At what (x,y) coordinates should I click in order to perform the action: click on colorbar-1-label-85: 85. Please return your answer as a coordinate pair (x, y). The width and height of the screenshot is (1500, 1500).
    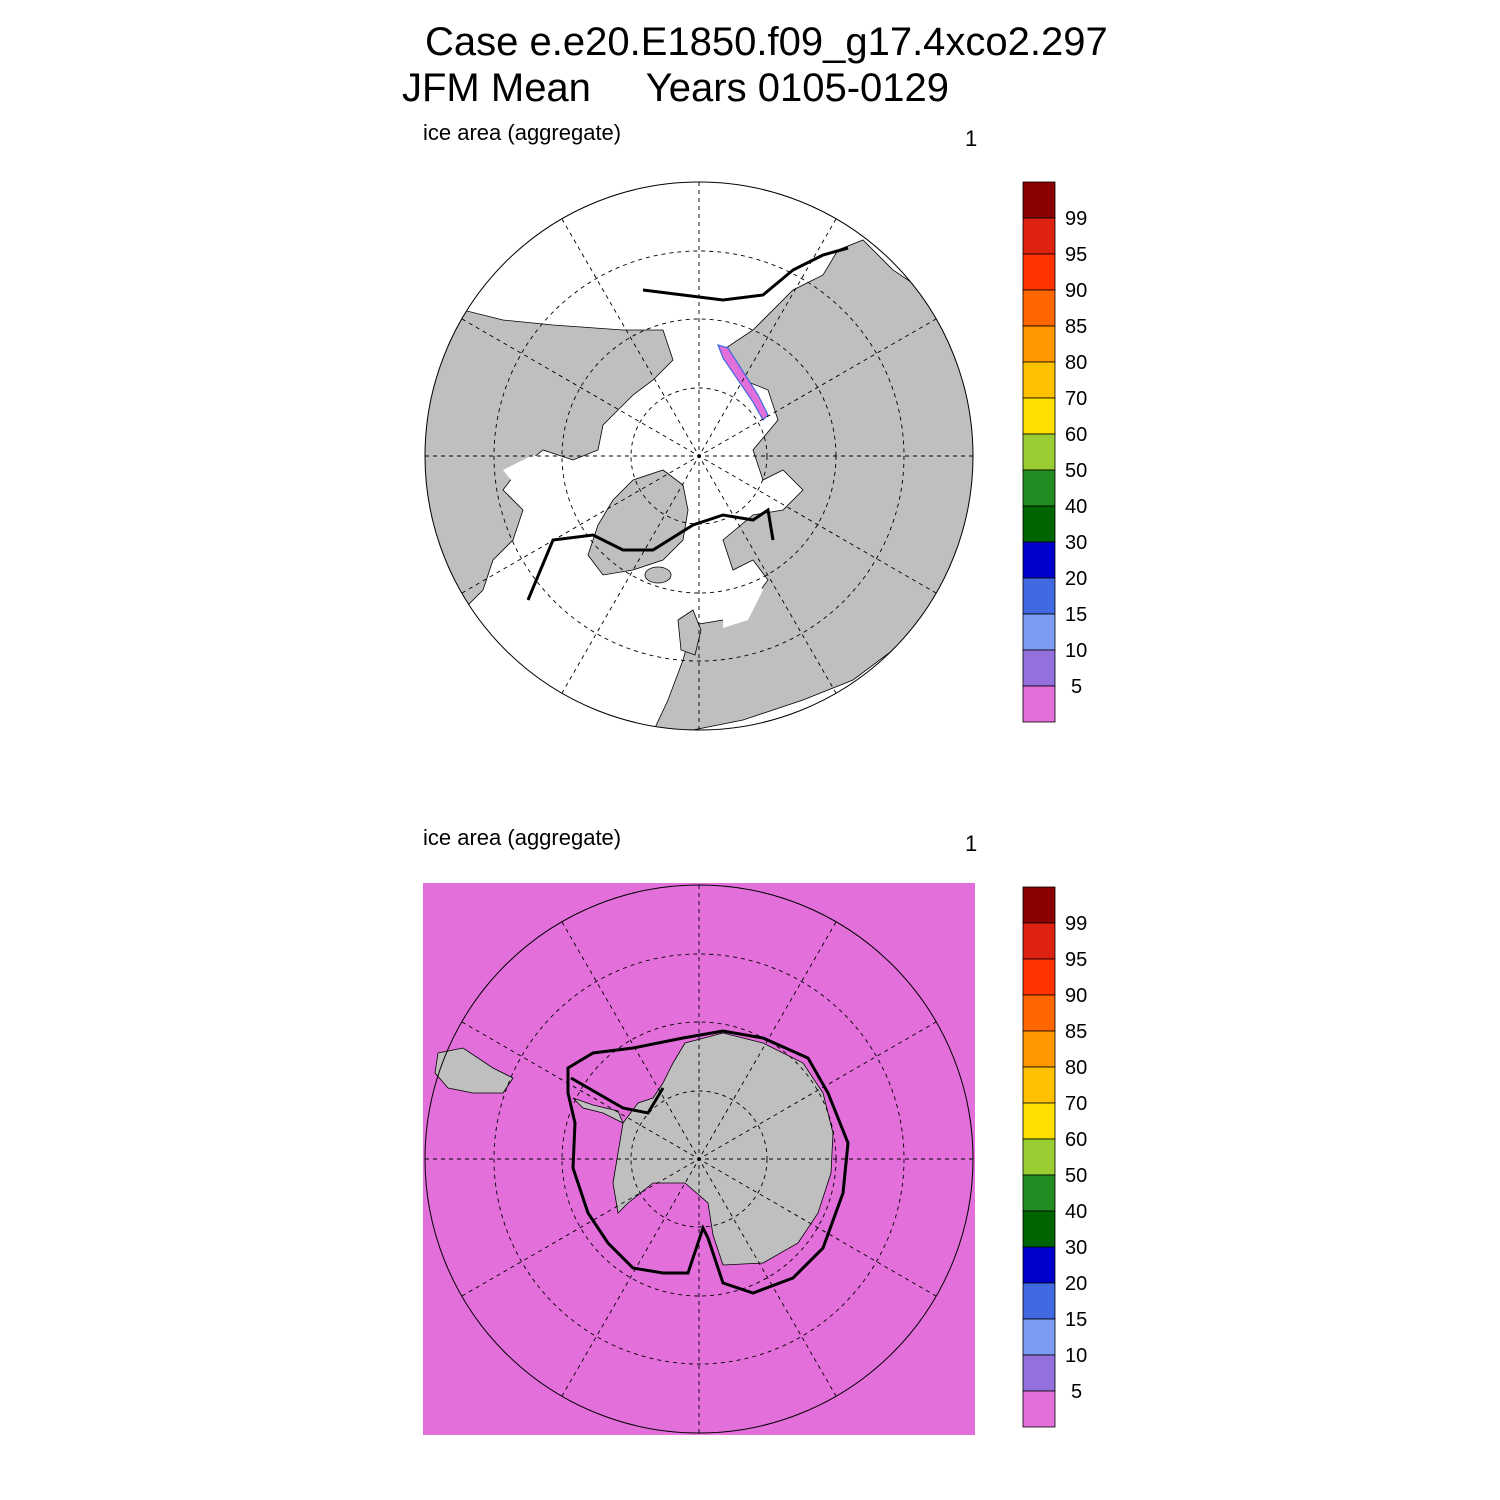
    Looking at the image, I should click on (1076, 327).